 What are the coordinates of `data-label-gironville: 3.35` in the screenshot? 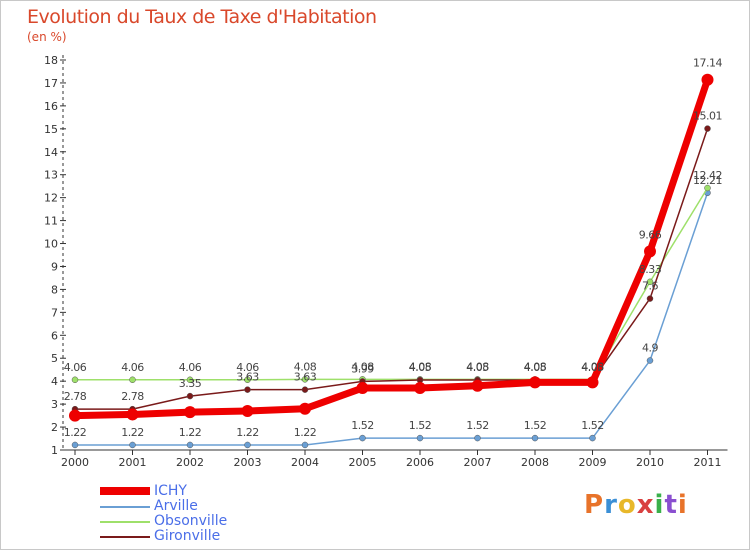 It's located at (190, 383).